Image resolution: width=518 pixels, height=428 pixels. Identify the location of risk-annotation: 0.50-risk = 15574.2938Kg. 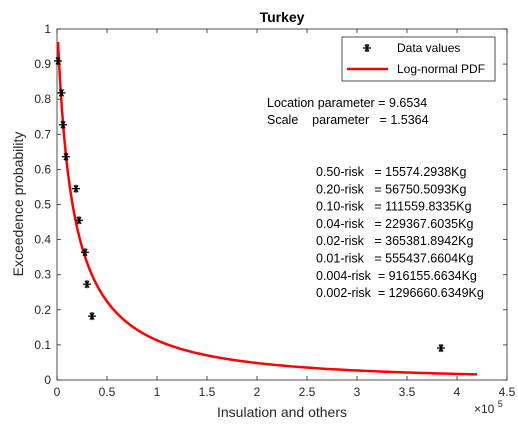
(391, 172).